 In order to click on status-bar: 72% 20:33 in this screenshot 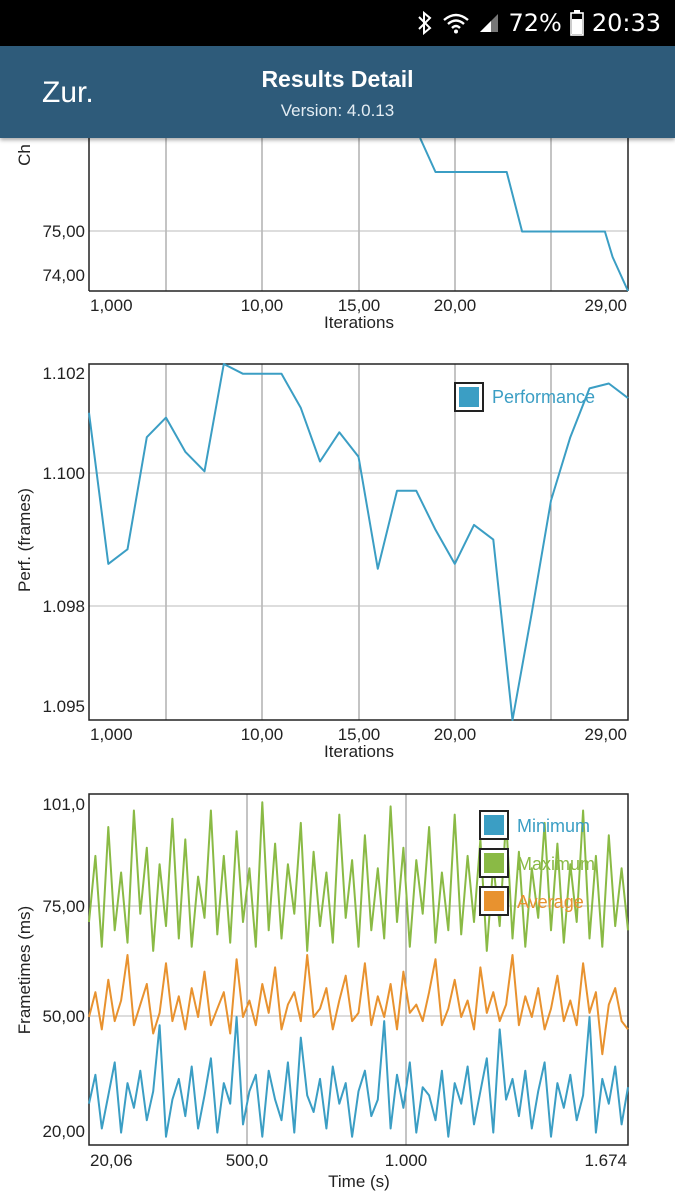, I will do `click(337, 23)`.